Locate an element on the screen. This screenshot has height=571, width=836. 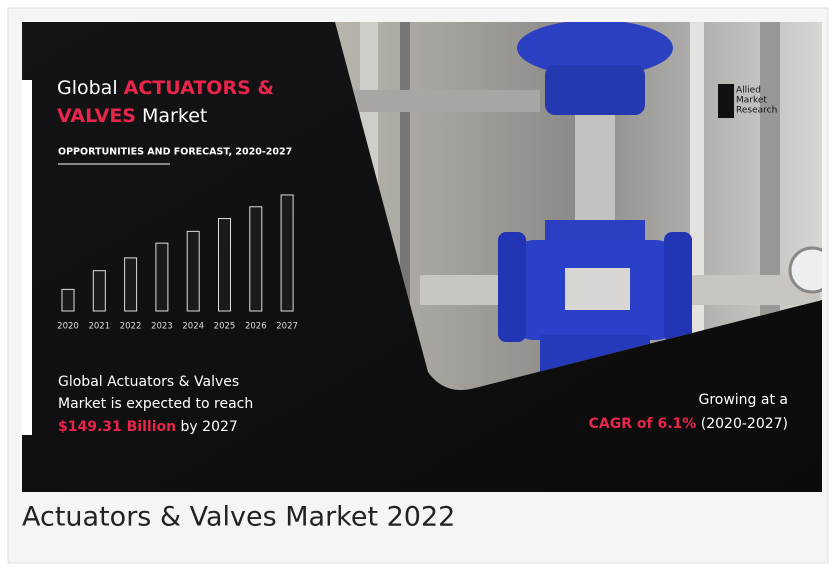
growth-text: Growing at a is located at coordinates (743, 400).